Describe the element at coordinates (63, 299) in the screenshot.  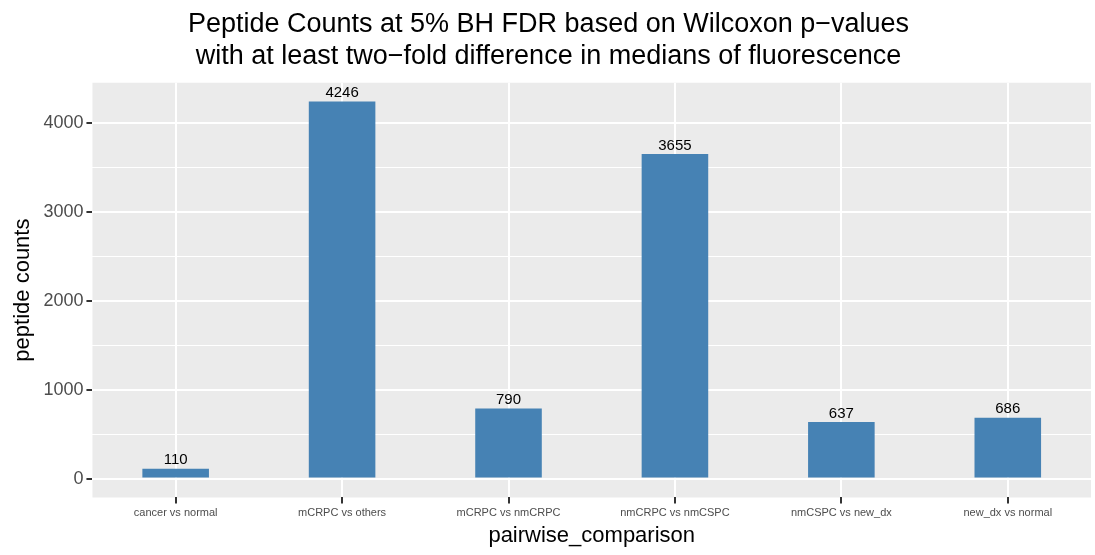
I see `y-tick-label: 2000` at that location.